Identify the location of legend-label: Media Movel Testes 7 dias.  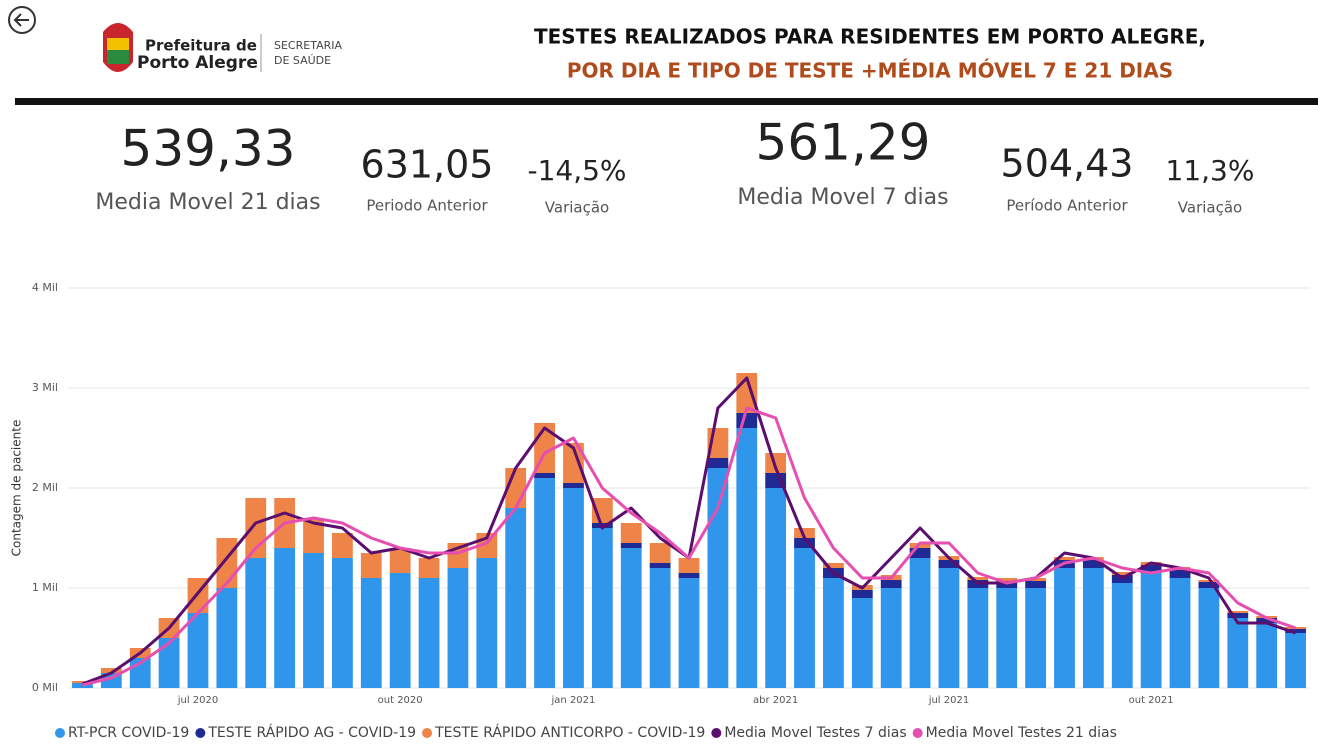
(815, 733).